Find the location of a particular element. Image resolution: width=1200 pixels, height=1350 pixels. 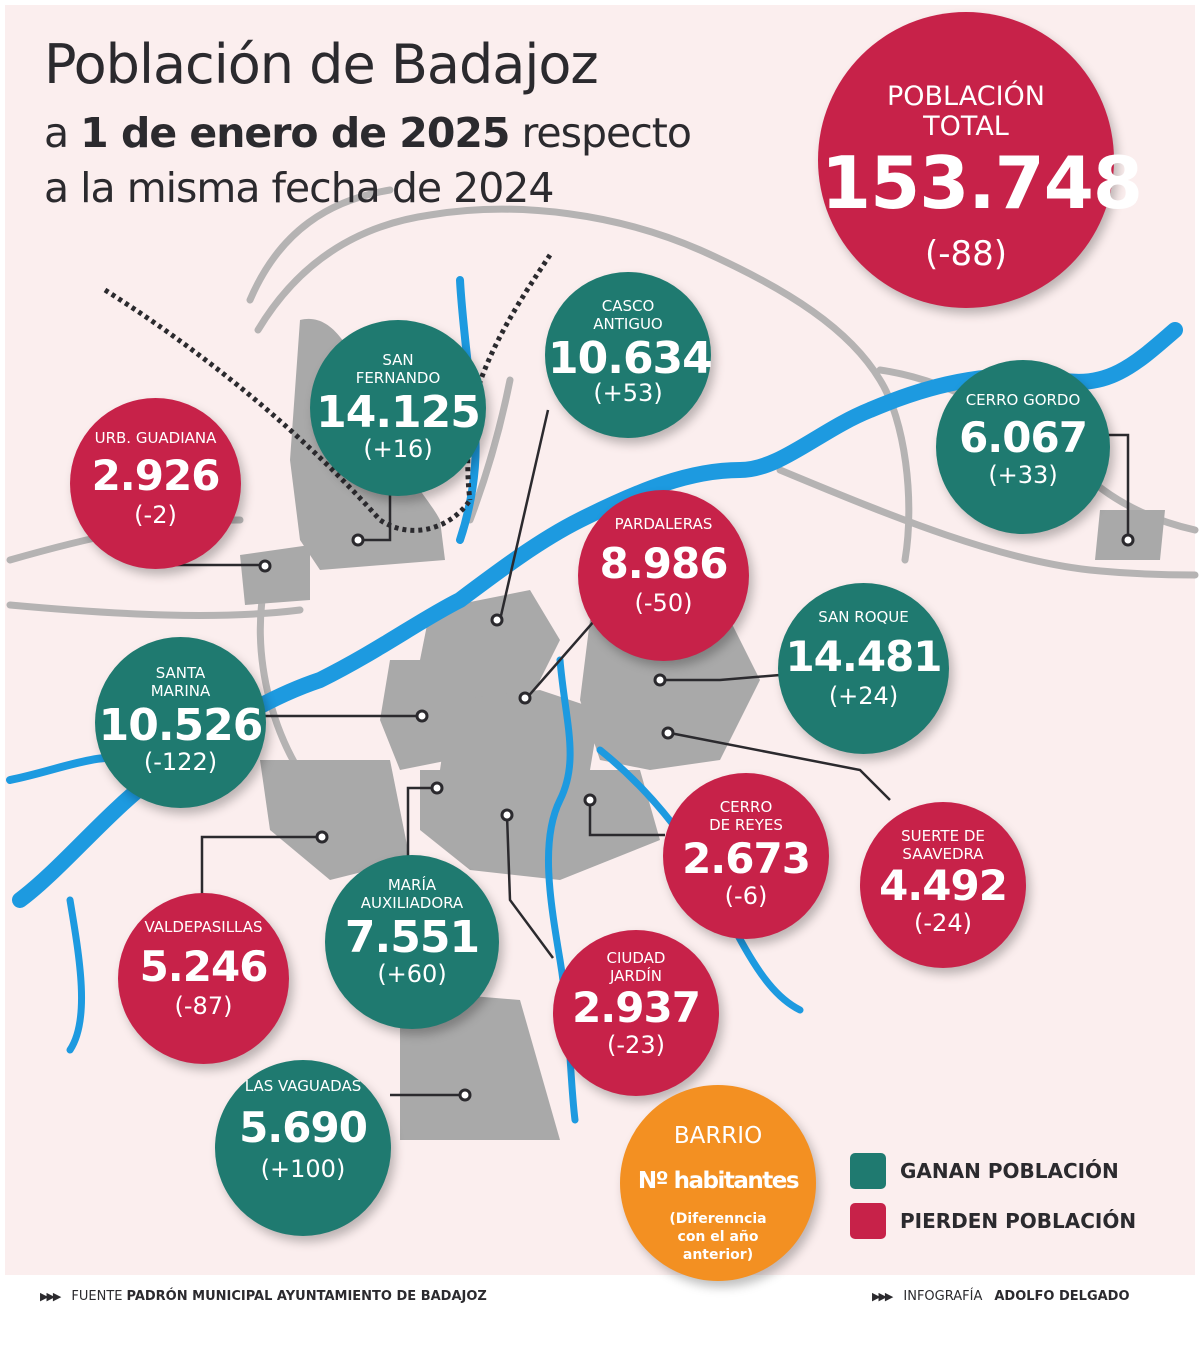

dot-suerte-de-saavedra is located at coordinates (668, 733).